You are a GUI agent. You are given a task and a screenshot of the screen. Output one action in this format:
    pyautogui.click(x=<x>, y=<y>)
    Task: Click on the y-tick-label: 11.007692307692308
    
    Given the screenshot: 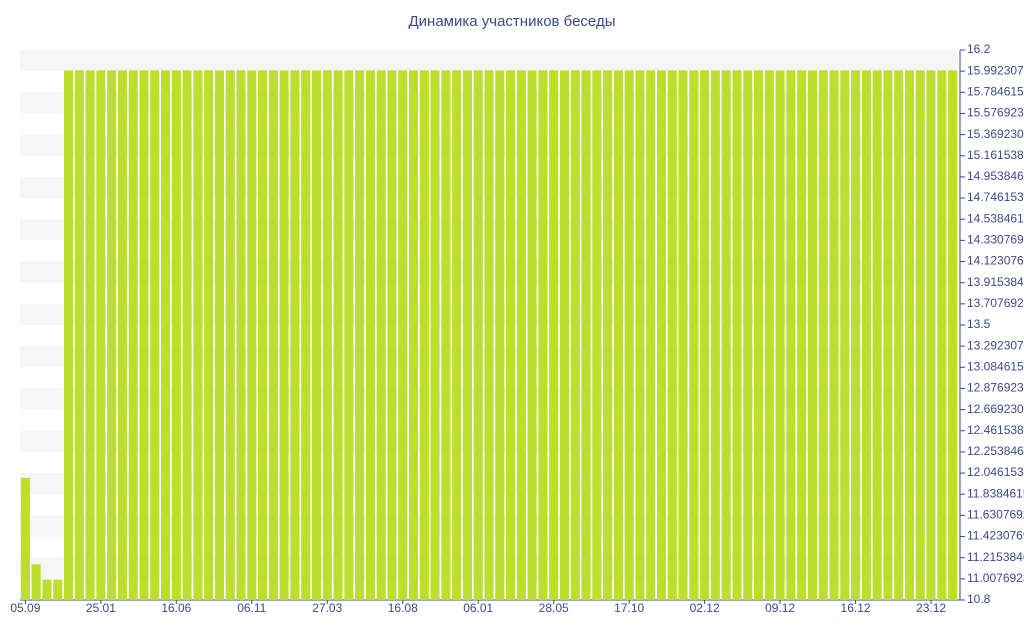 What is the action you would take?
    pyautogui.click(x=995, y=578)
    